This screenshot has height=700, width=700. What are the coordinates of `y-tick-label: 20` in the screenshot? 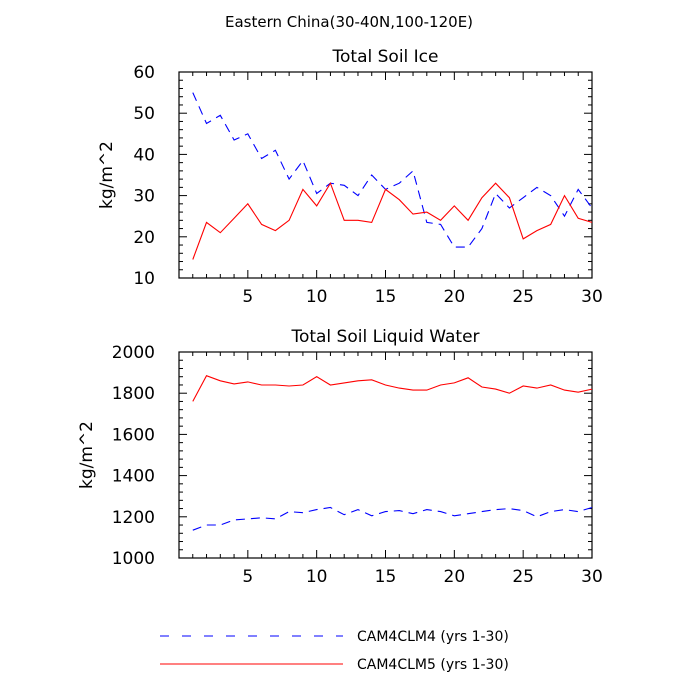 It's located at (144, 238).